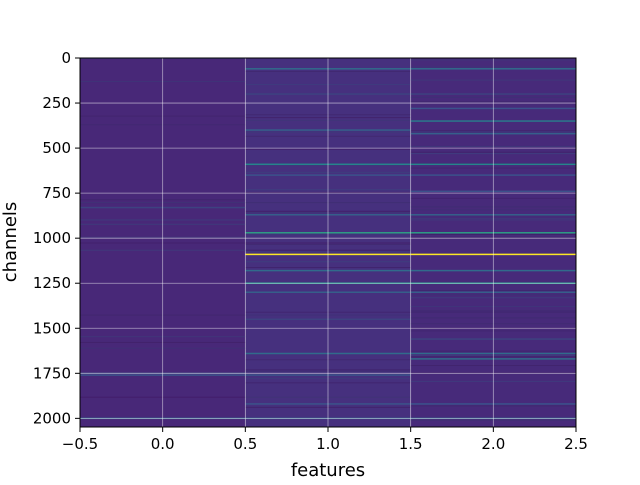 The height and width of the screenshot is (485, 640). I want to click on y-tick-label: 1000, so click(52, 238).